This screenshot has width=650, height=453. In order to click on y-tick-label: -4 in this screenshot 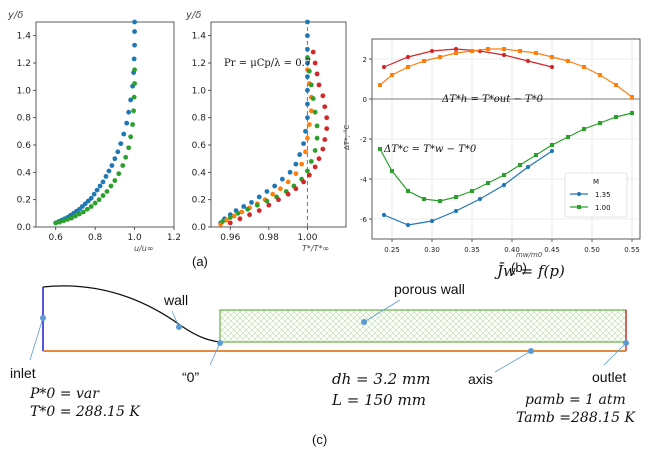, I will do `click(364, 180)`.